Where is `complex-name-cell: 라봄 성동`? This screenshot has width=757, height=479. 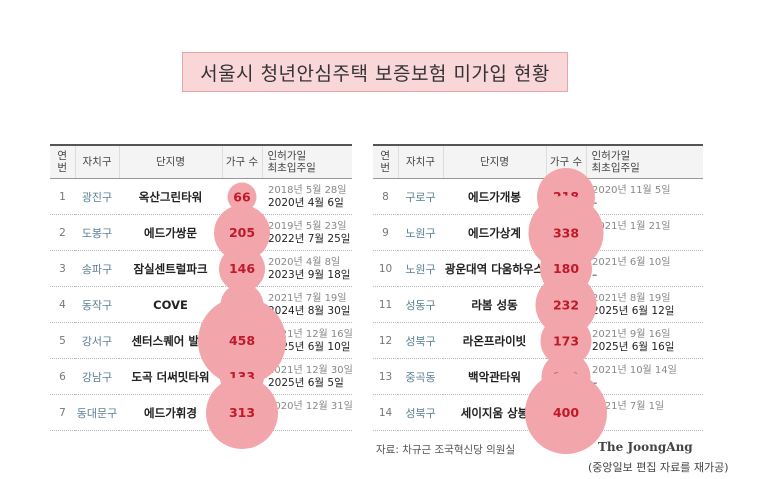
complex-name-cell: 라봄 성동 is located at coordinates (494, 304).